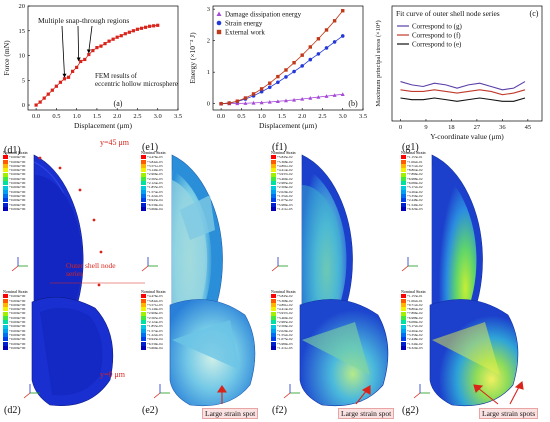 This screenshot has height=422, width=550. Describe the element at coordinates (155, 322) in the screenshot. I see `legend-value: +2.124e-03` at that location.